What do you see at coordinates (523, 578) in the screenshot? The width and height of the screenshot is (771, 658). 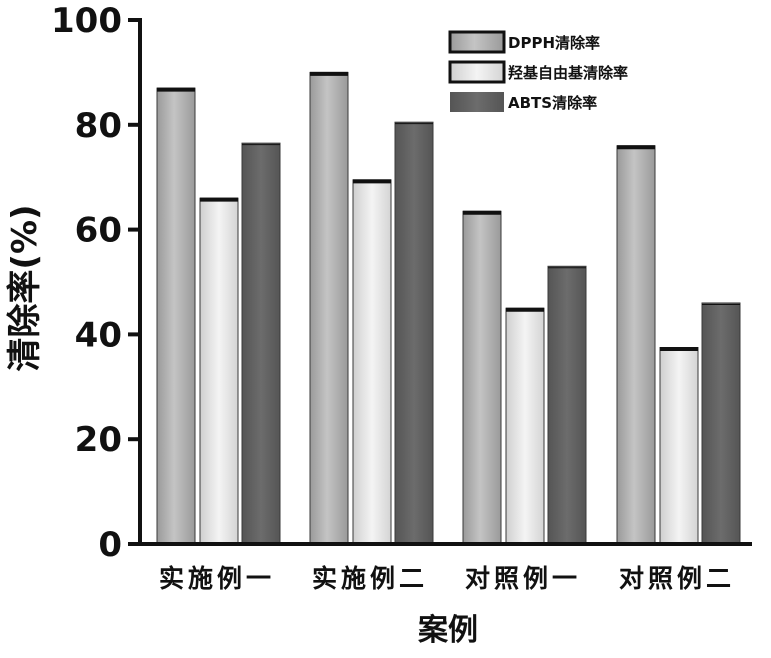 I see `x-tick-label-3: 对照例一` at bounding box center [523, 578].